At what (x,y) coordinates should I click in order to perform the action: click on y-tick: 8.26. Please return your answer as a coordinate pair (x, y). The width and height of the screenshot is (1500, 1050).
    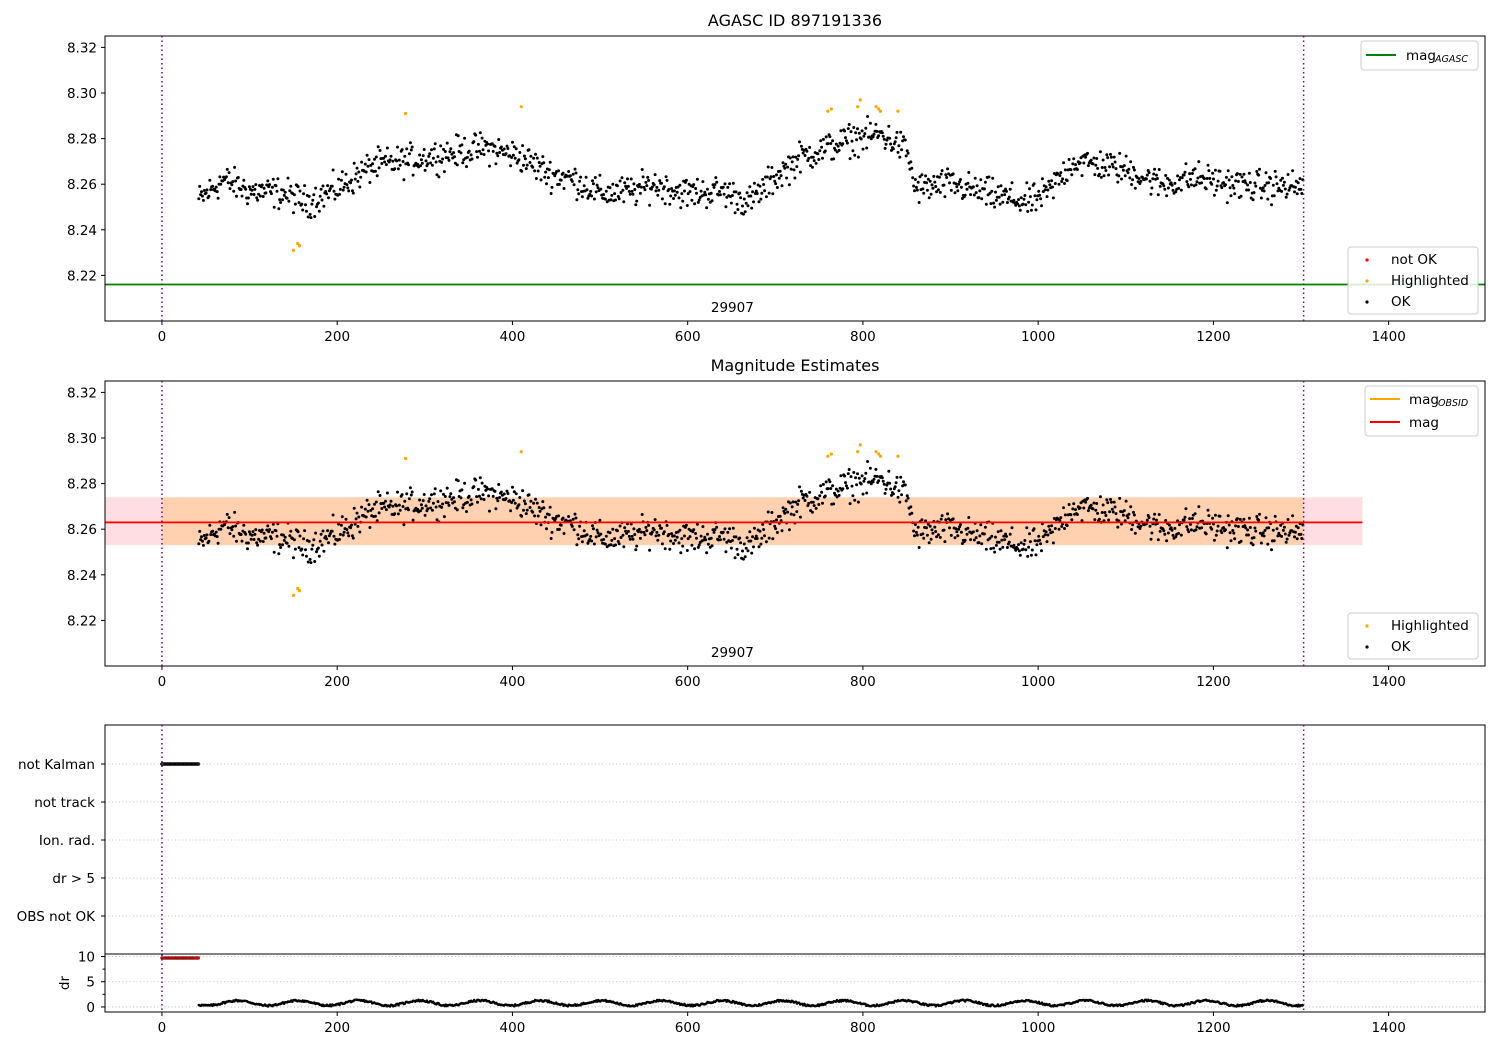
    Looking at the image, I should click on (86, 530).